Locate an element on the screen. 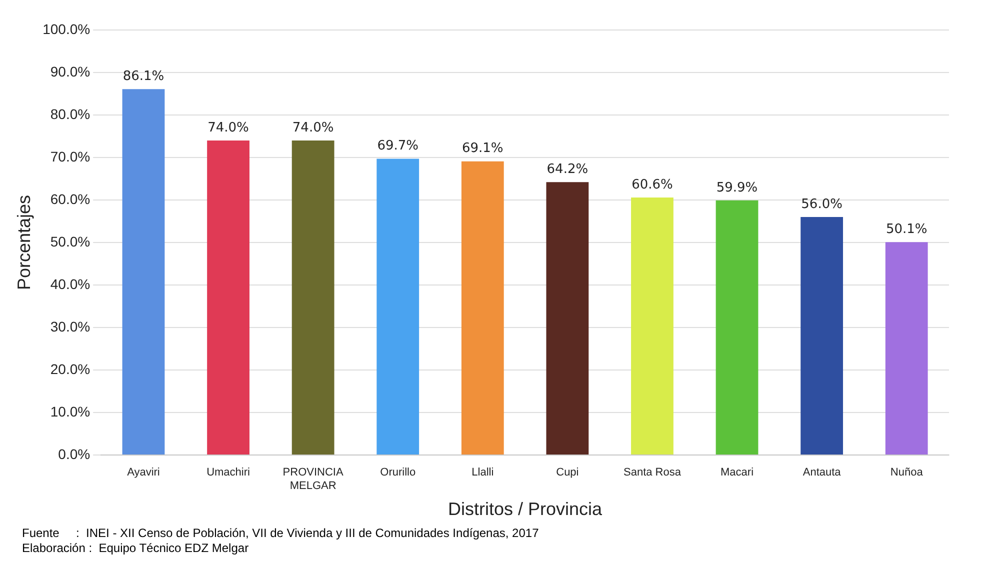  x-tick-label: Nuñoa is located at coordinates (907, 472).